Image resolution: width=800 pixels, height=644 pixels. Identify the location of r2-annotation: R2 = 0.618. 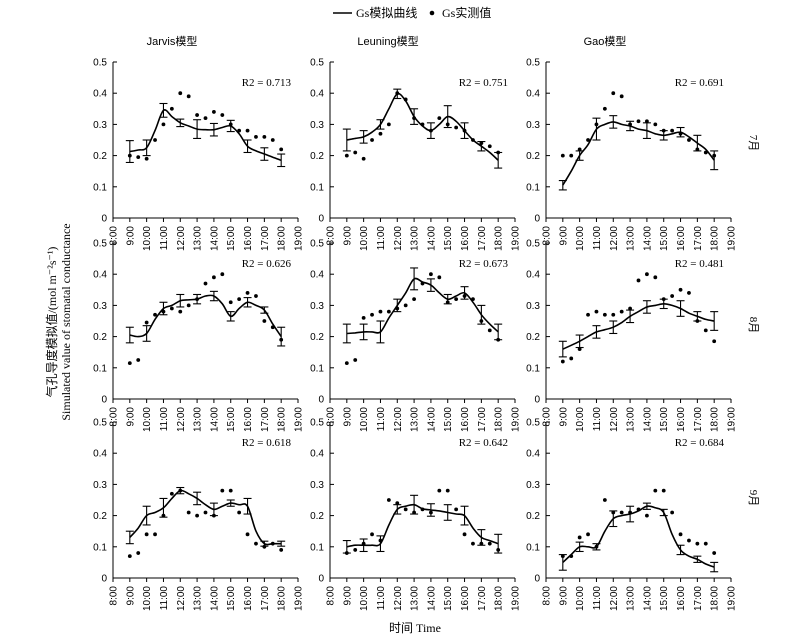
(267, 443).